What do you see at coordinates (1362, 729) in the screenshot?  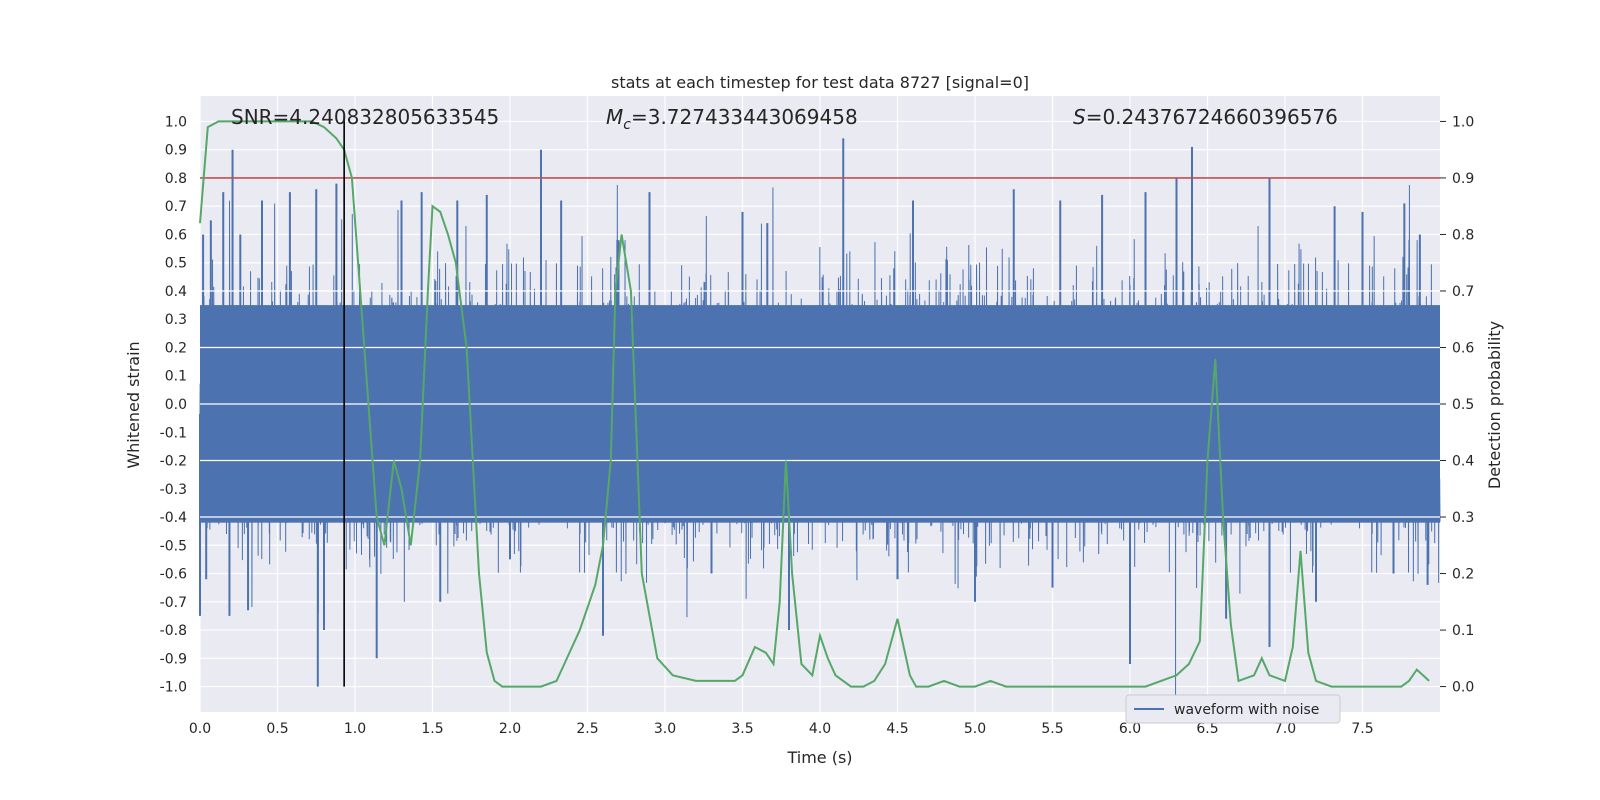 I see `x-tick-label: 7.5` at bounding box center [1362, 729].